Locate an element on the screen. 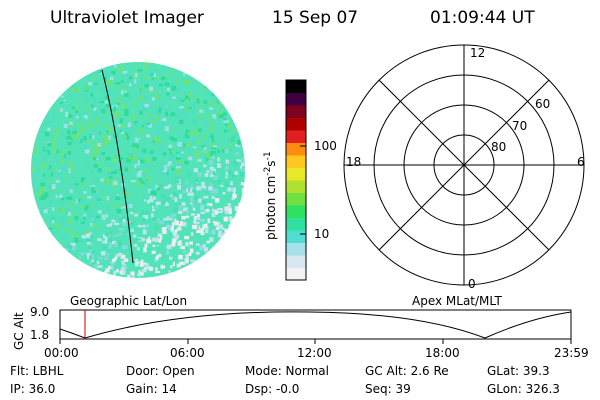  colorbar is located at coordinates (296, 180).